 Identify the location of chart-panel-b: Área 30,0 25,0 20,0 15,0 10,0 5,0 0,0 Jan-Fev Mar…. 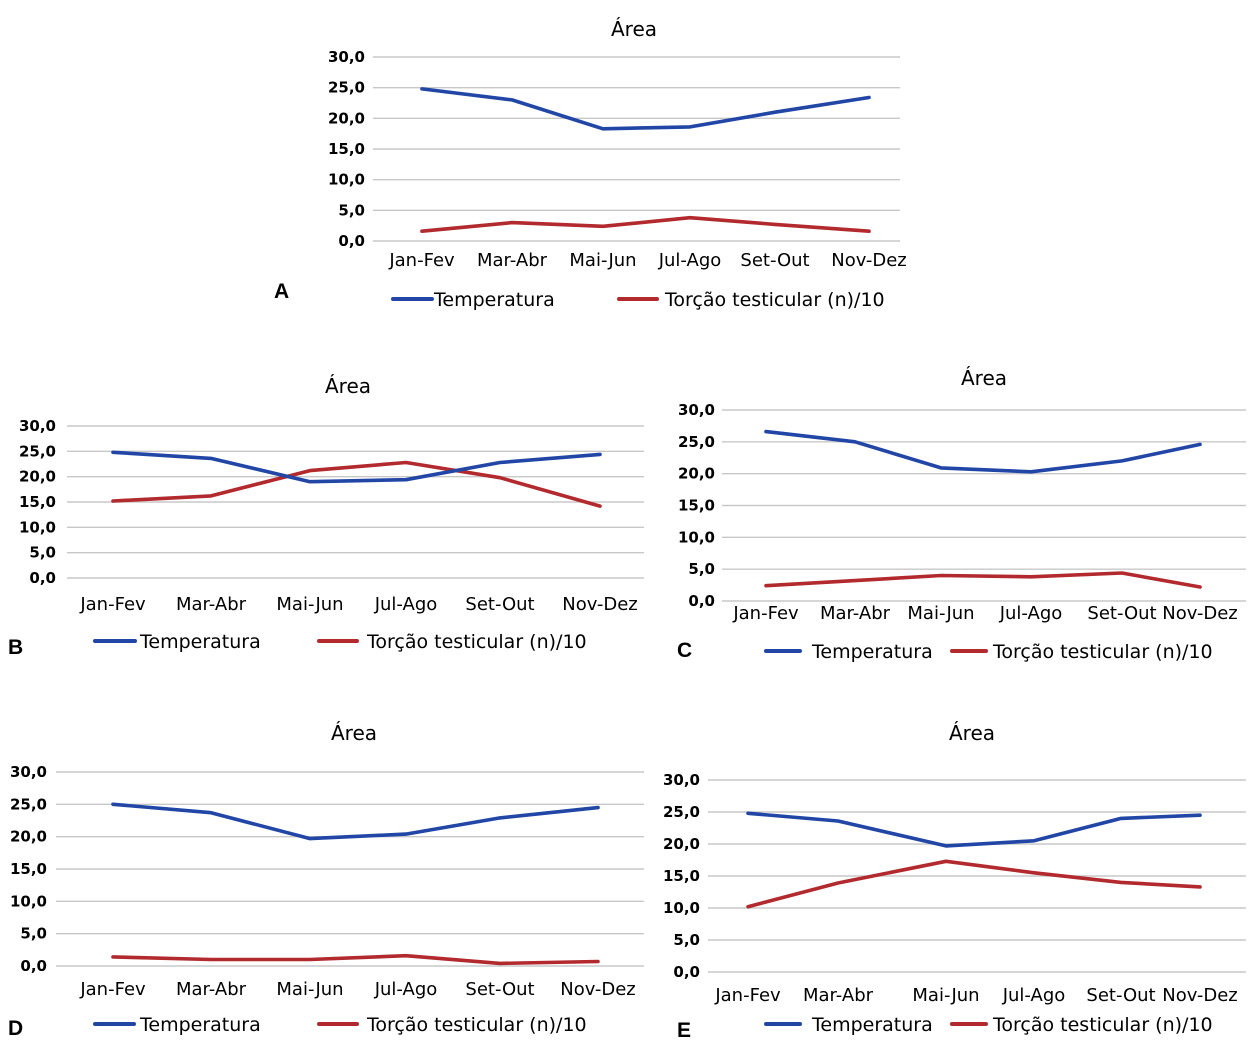
(326, 516).